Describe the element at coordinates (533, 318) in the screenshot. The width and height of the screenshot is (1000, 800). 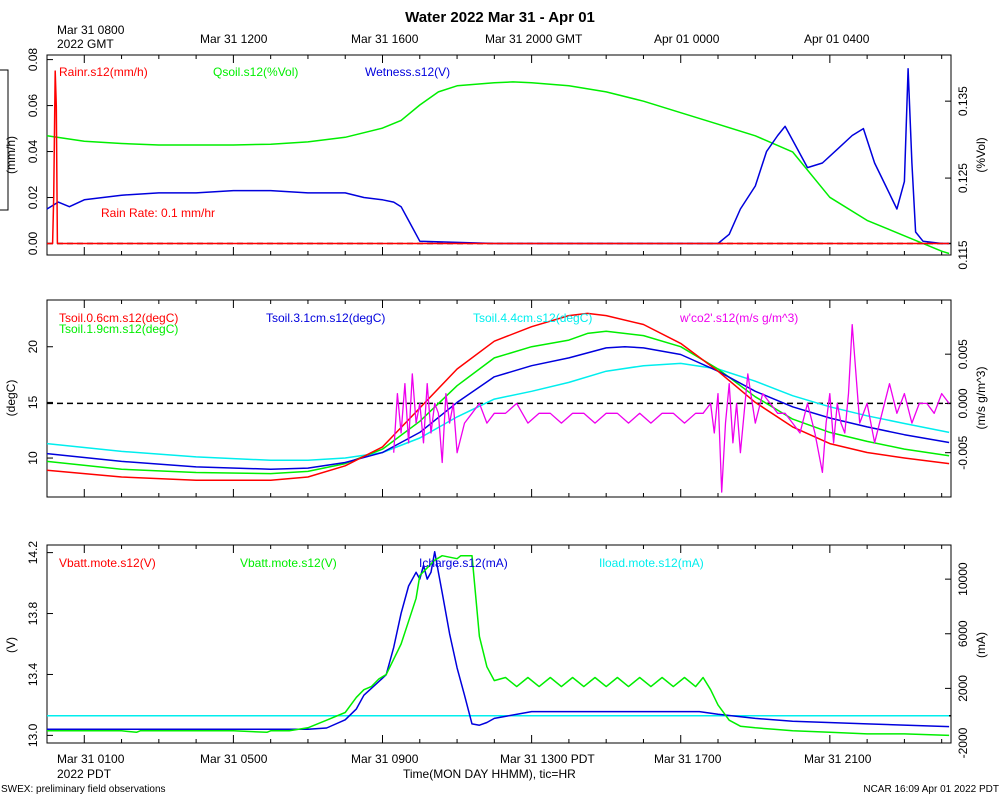
I see `legend-tsoil-44: Tsoil.4.4cm.s12(degC)` at that location.